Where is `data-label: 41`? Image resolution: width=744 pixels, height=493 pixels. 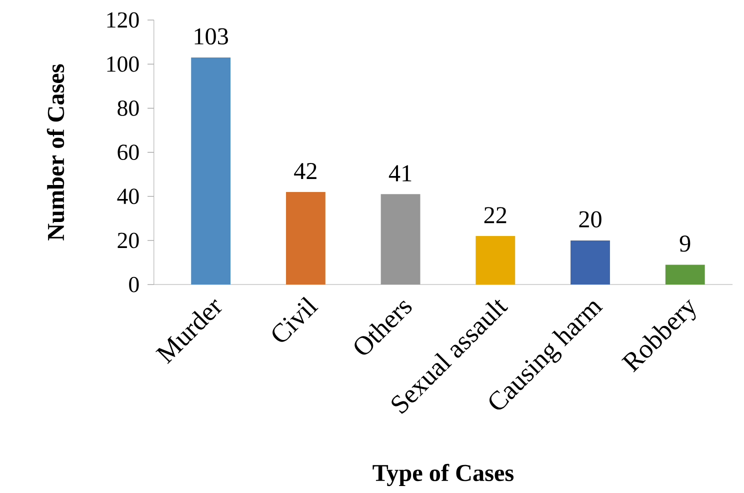
data-label: 41 is located at coordinates (400, 173).